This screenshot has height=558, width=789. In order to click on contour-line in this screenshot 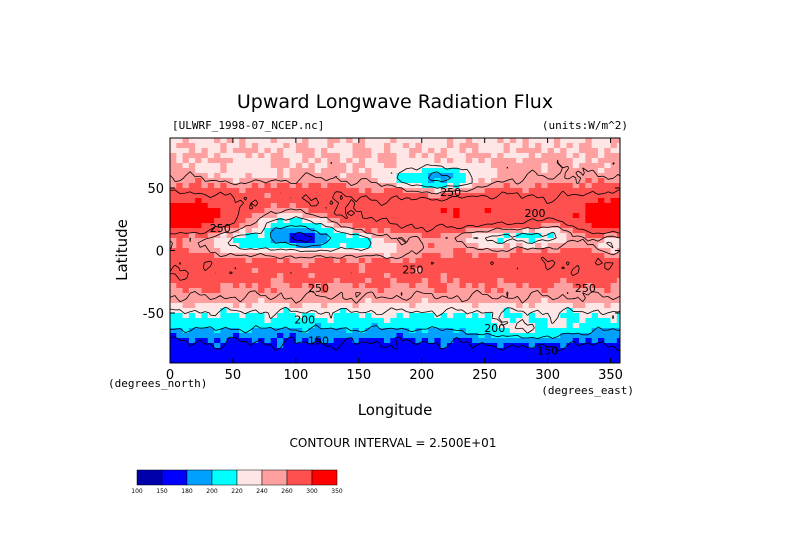, I will do `click(395, 291)`.